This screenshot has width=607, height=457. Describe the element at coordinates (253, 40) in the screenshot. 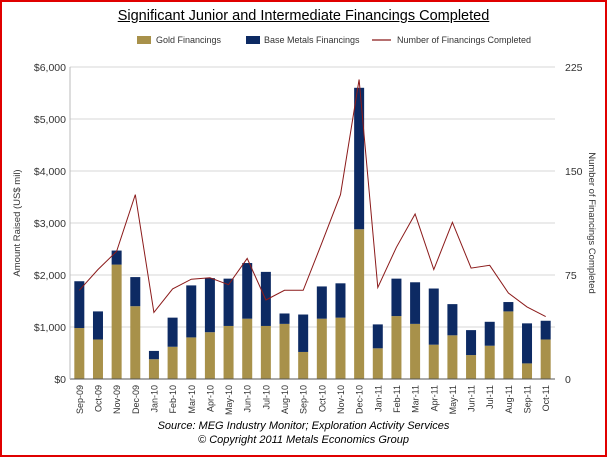

I see `legend-swatch-base-metals` at that location.